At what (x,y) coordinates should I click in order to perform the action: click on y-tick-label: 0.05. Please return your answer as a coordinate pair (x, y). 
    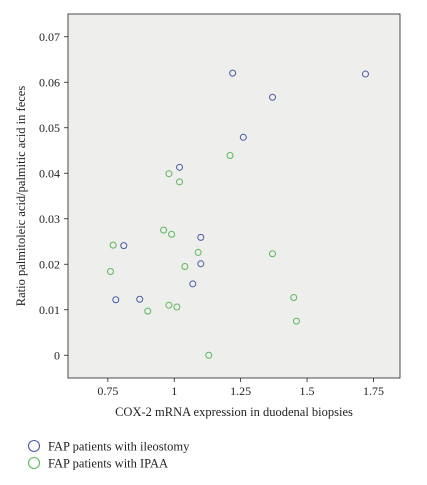
    Looking at the image, I should click on (49, 128).